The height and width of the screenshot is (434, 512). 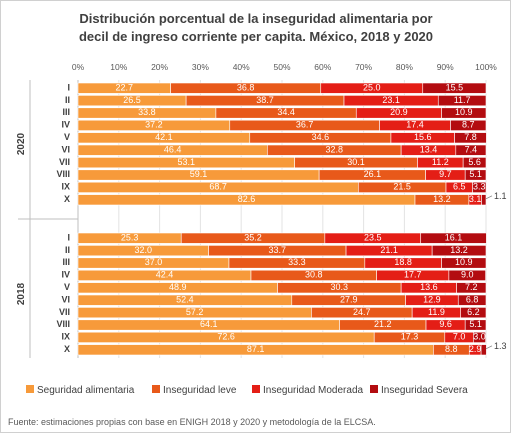 I want to click on data-label: 9.7, so click(x=445, y=174).